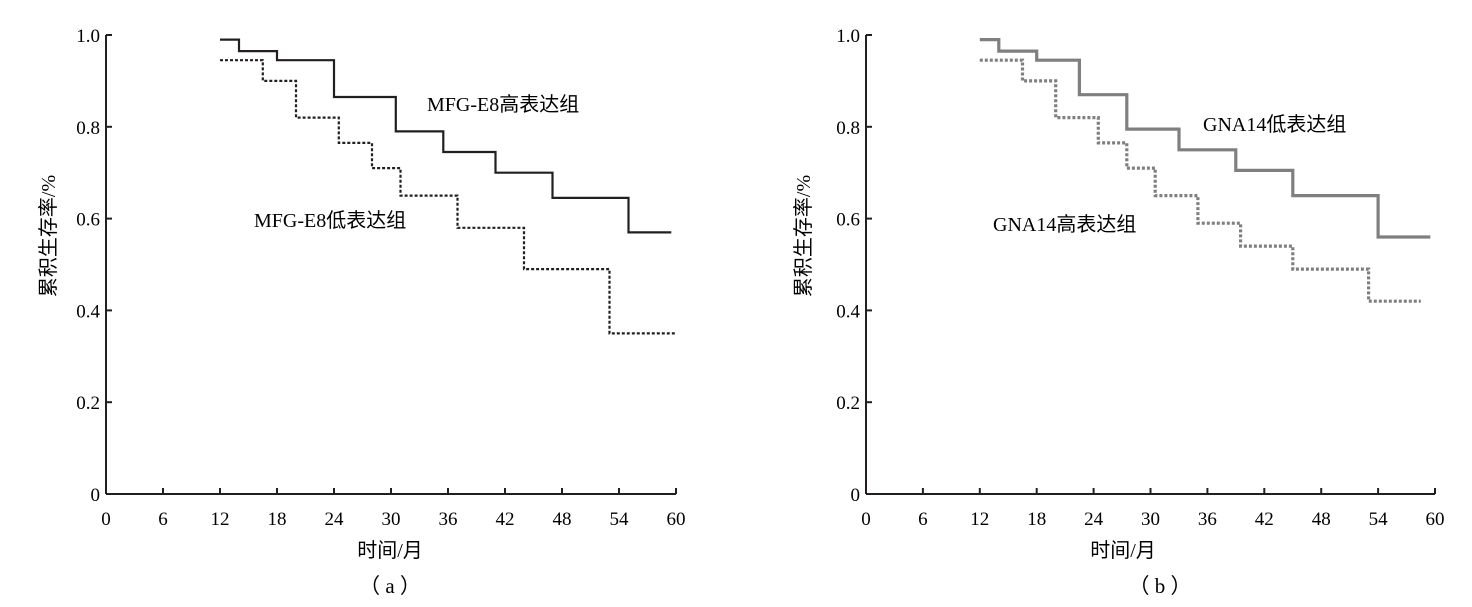 The width and height of the screenshot is (1472, 607). Describe the element at coordinates (803, 236) in the screenshot. I see `y-axis-title-b: 累积生存率/%` at that location.